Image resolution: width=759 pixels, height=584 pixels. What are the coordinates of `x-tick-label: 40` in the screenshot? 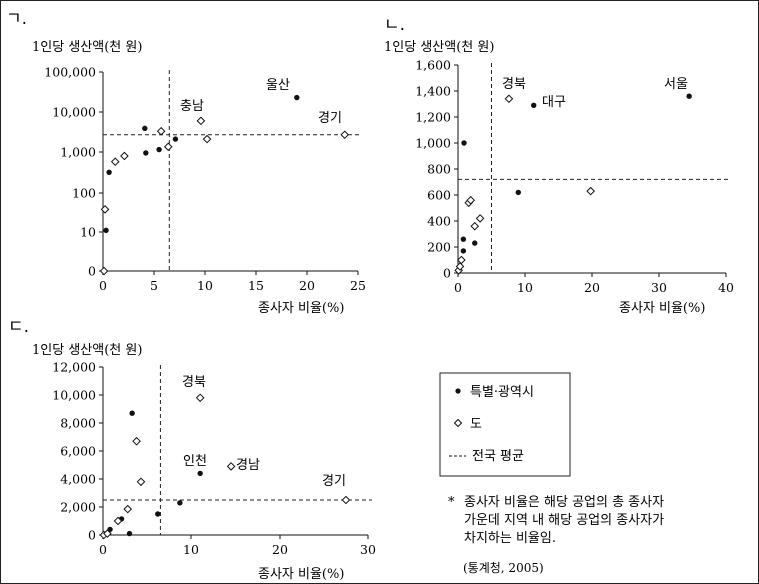 It's located at (726, 287).